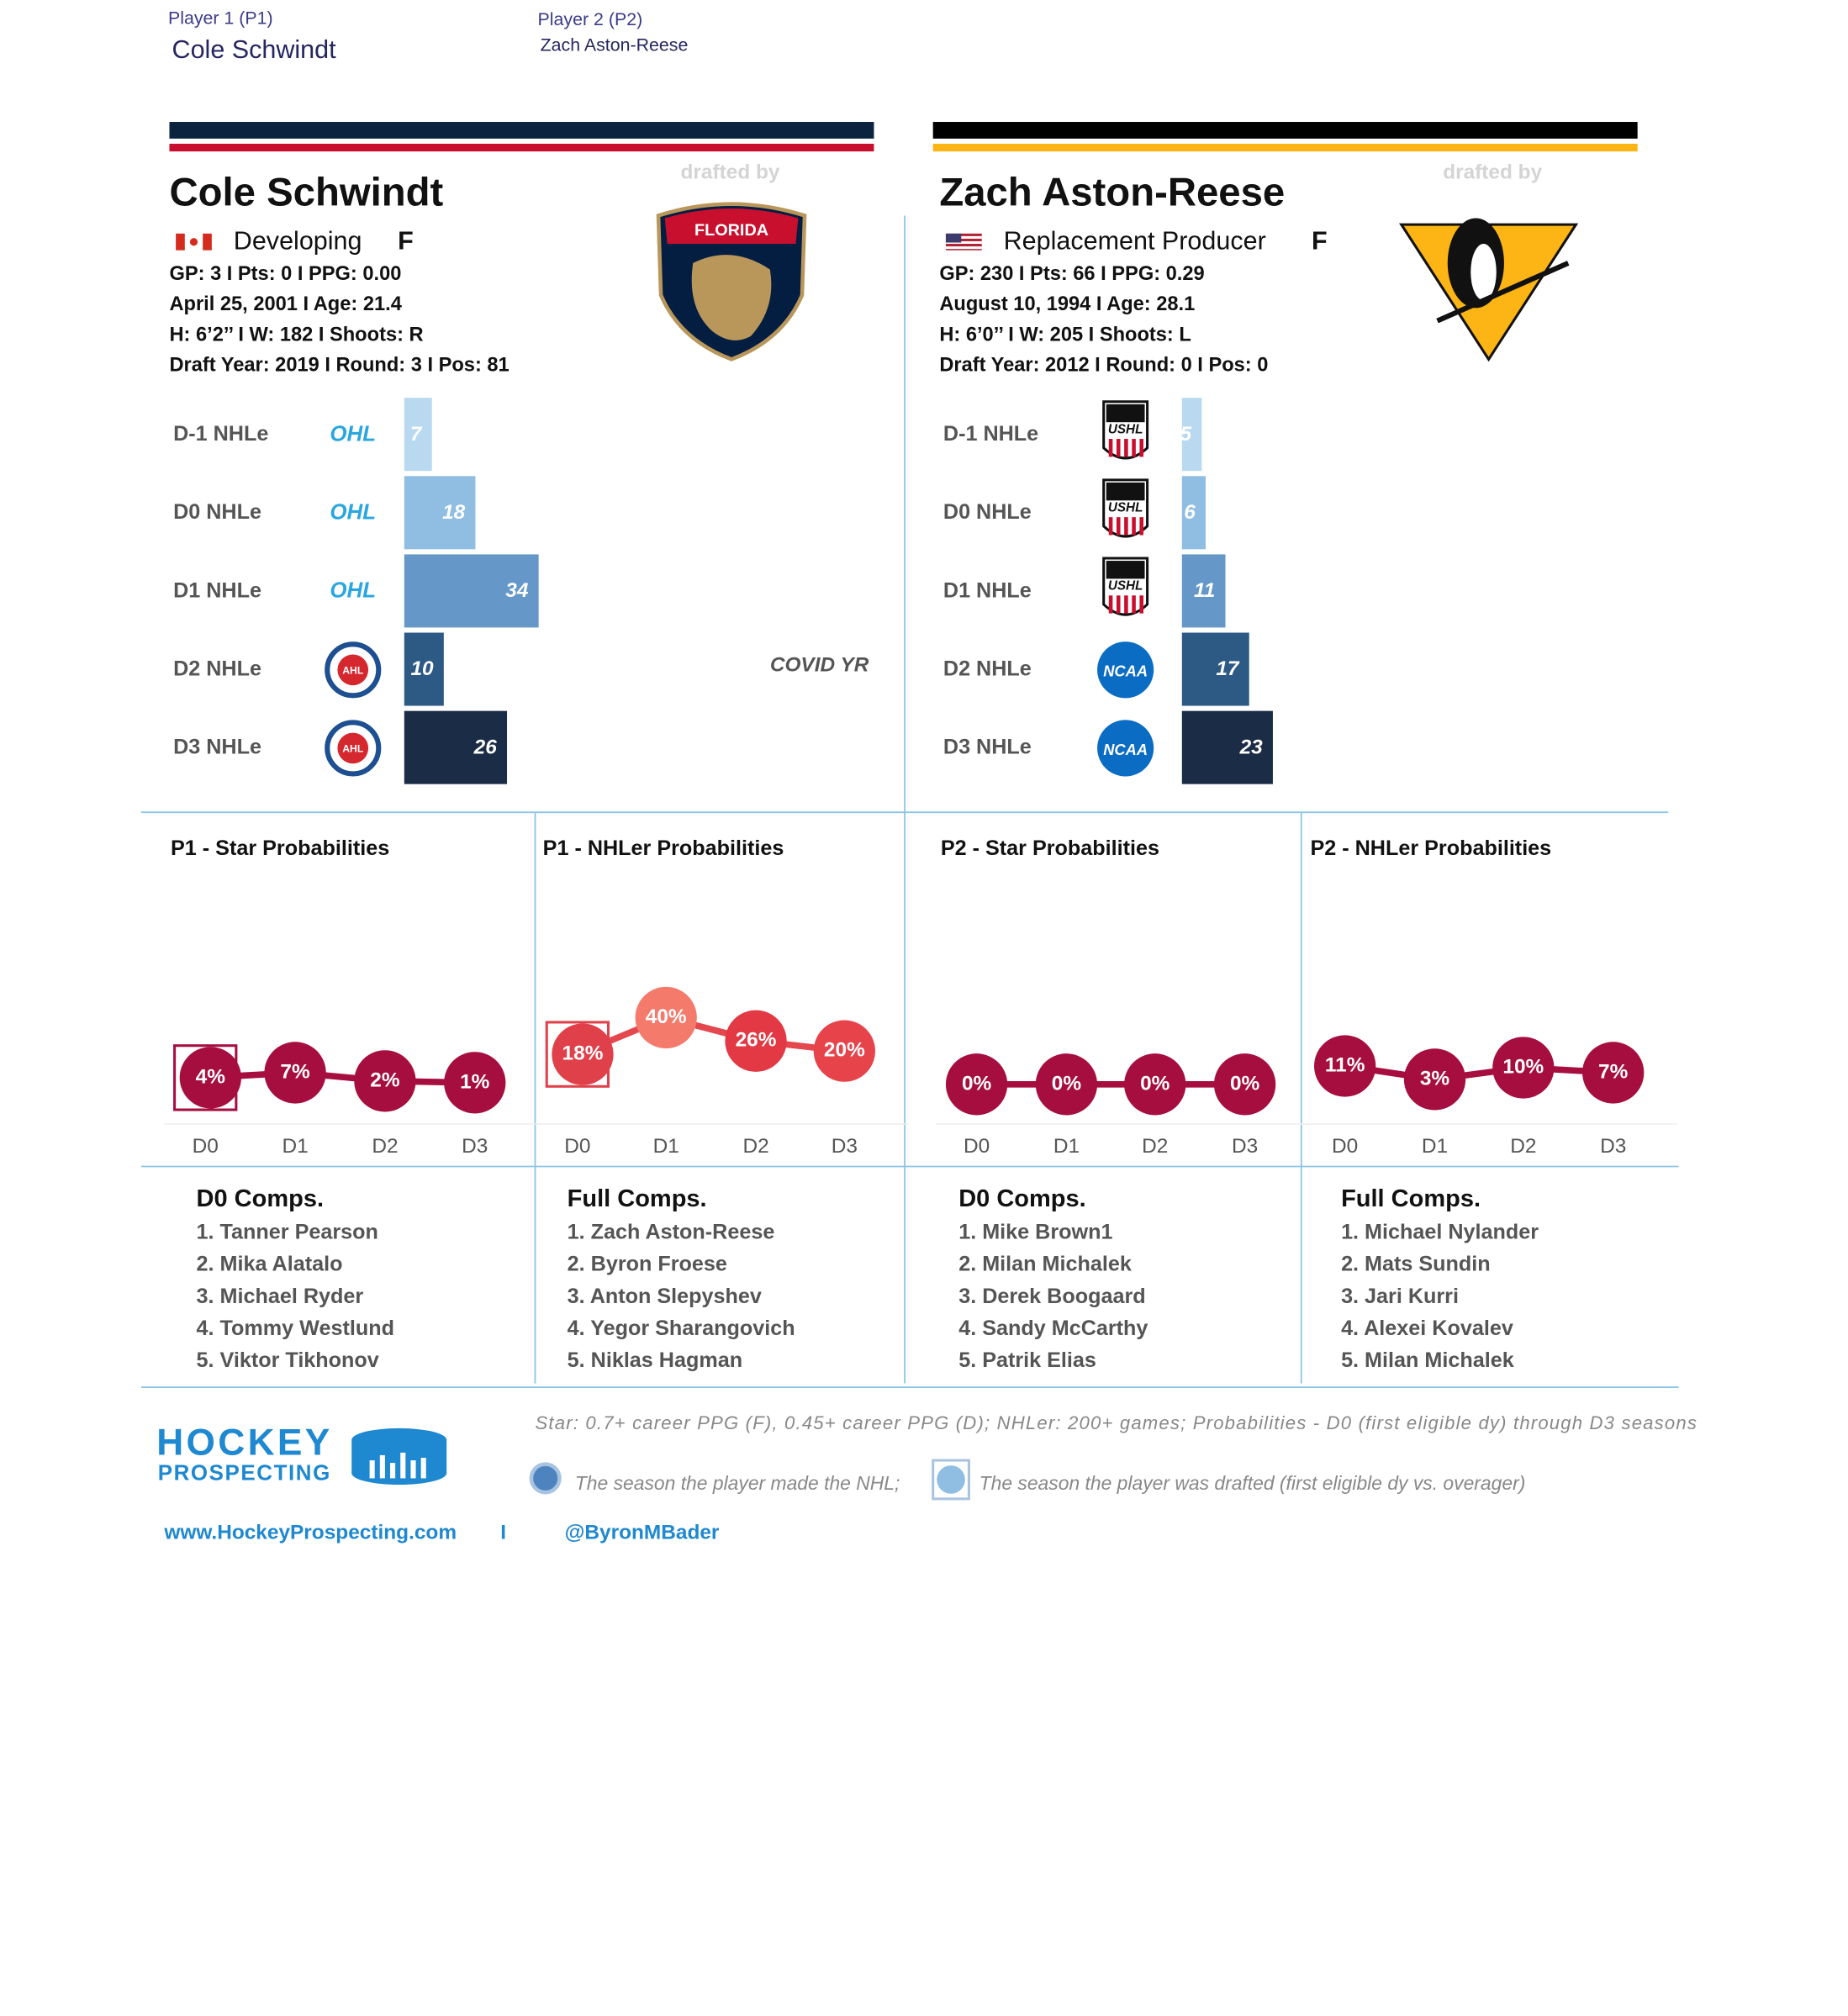 Image resolution: width=1848 pixels, height=2016 pixels. I want to click on player-stat: GP: 230 I Pts: 66 I PPG: 0.29, so click(1071, 274).